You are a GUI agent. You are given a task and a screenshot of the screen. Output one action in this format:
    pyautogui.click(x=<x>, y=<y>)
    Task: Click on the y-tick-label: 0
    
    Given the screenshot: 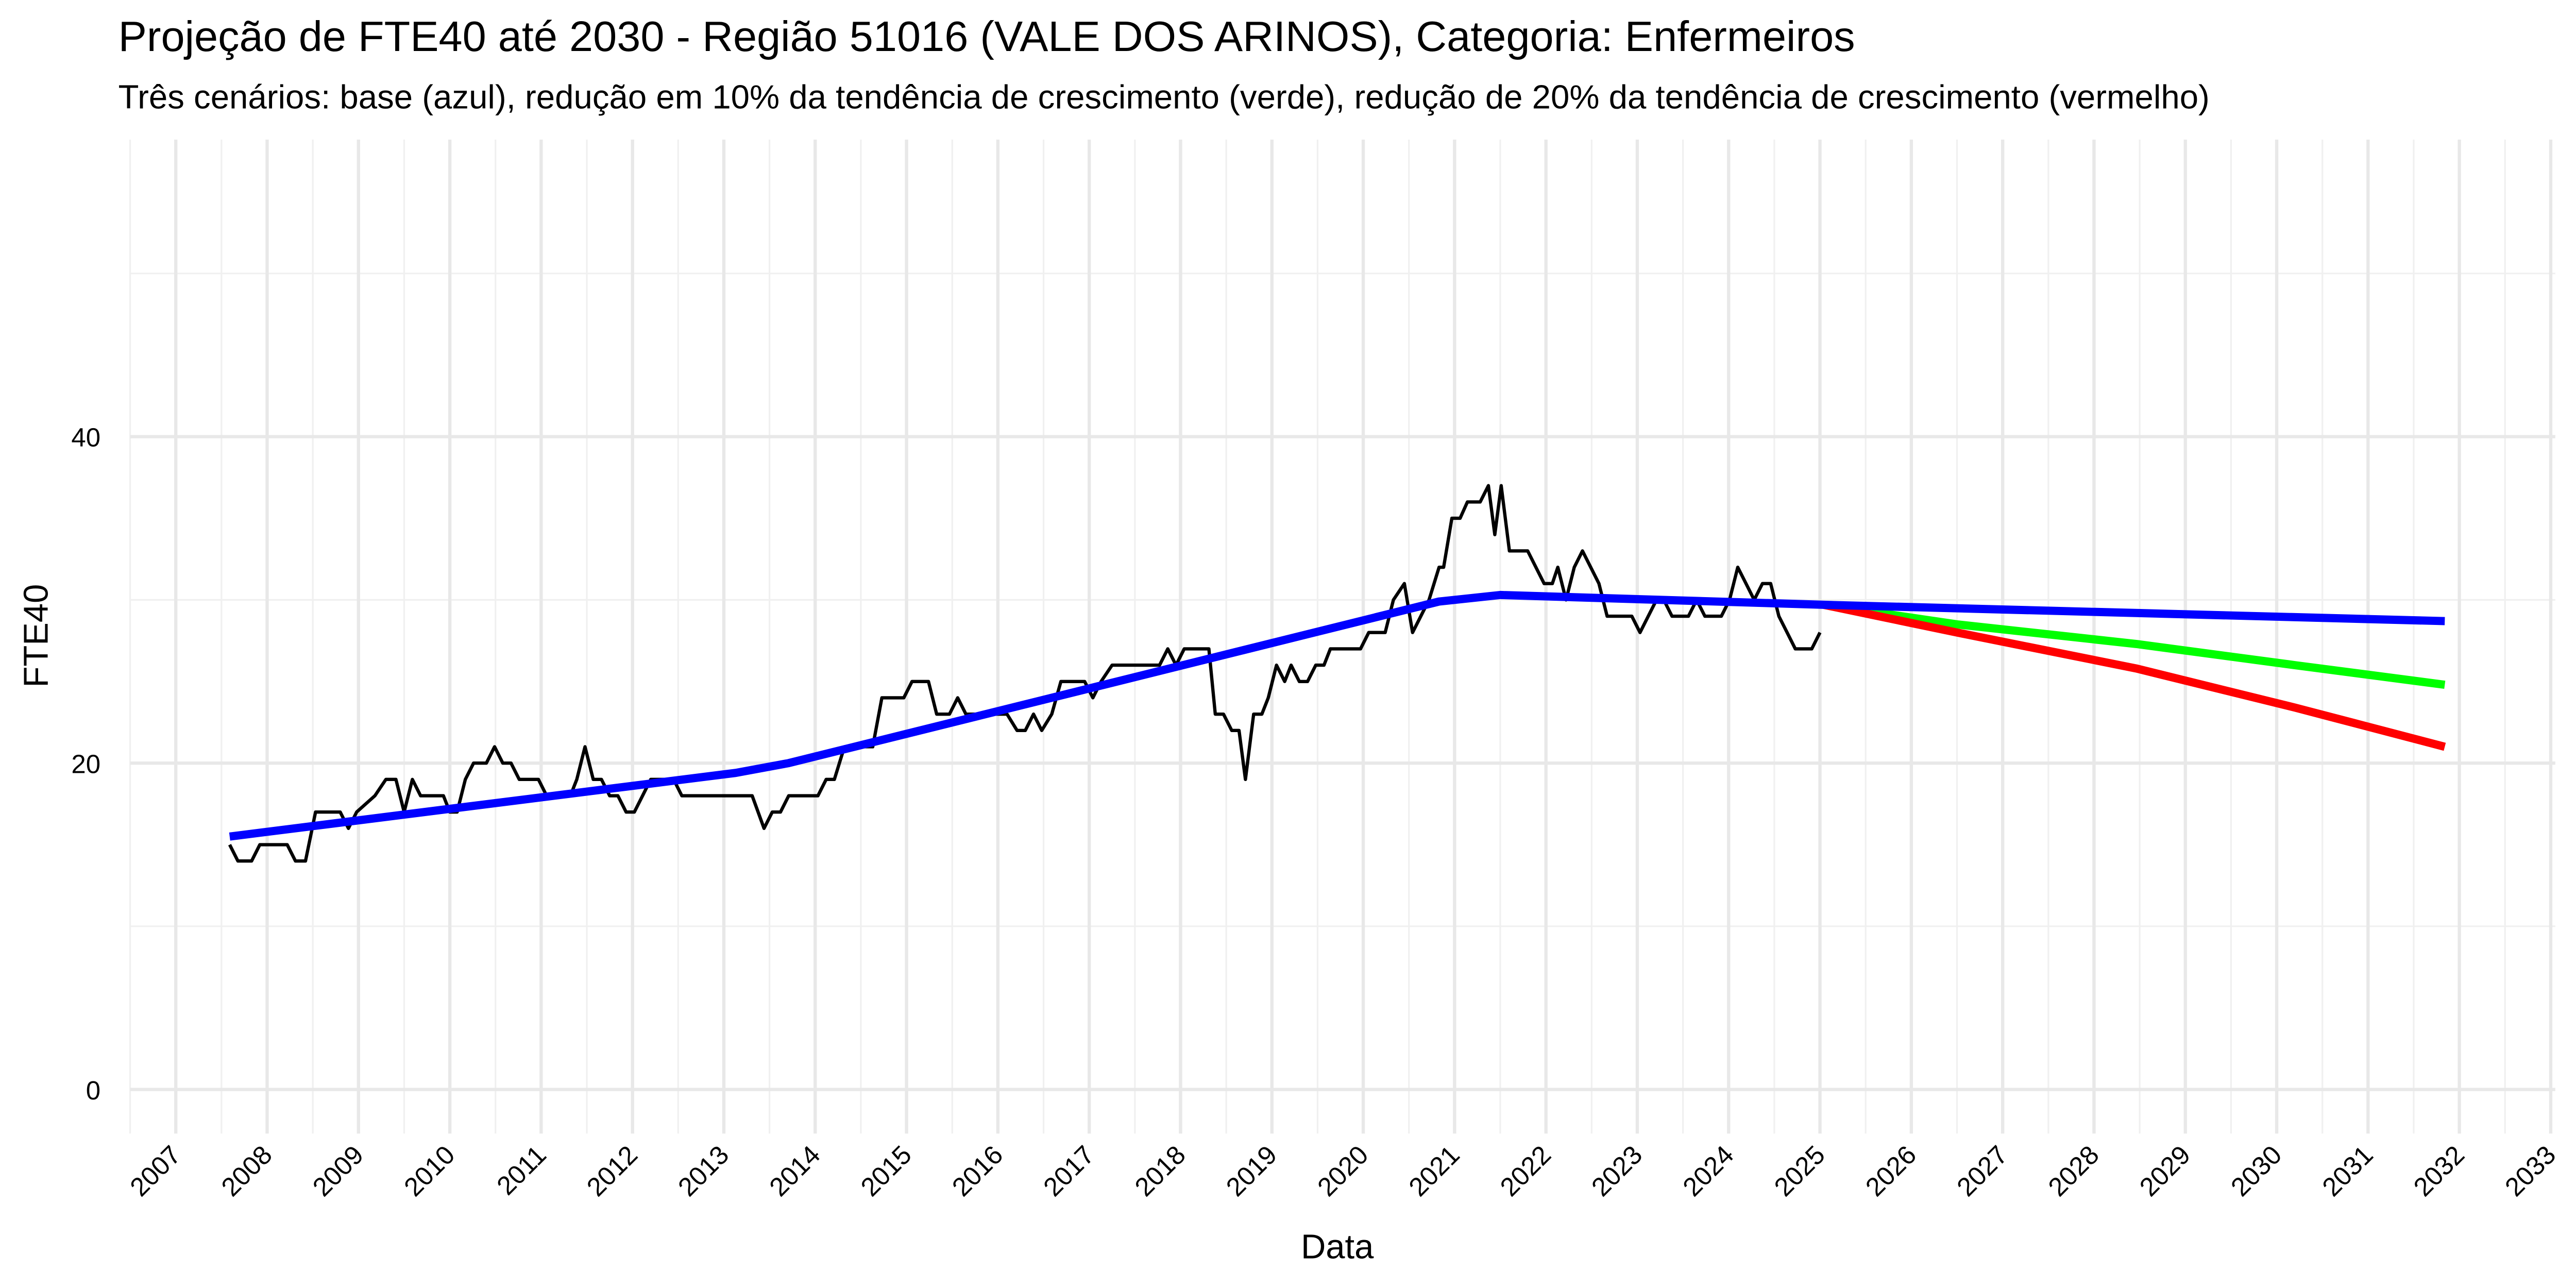 What is the action you would take?
    pyautogui.click(x=93, y=1090)
    